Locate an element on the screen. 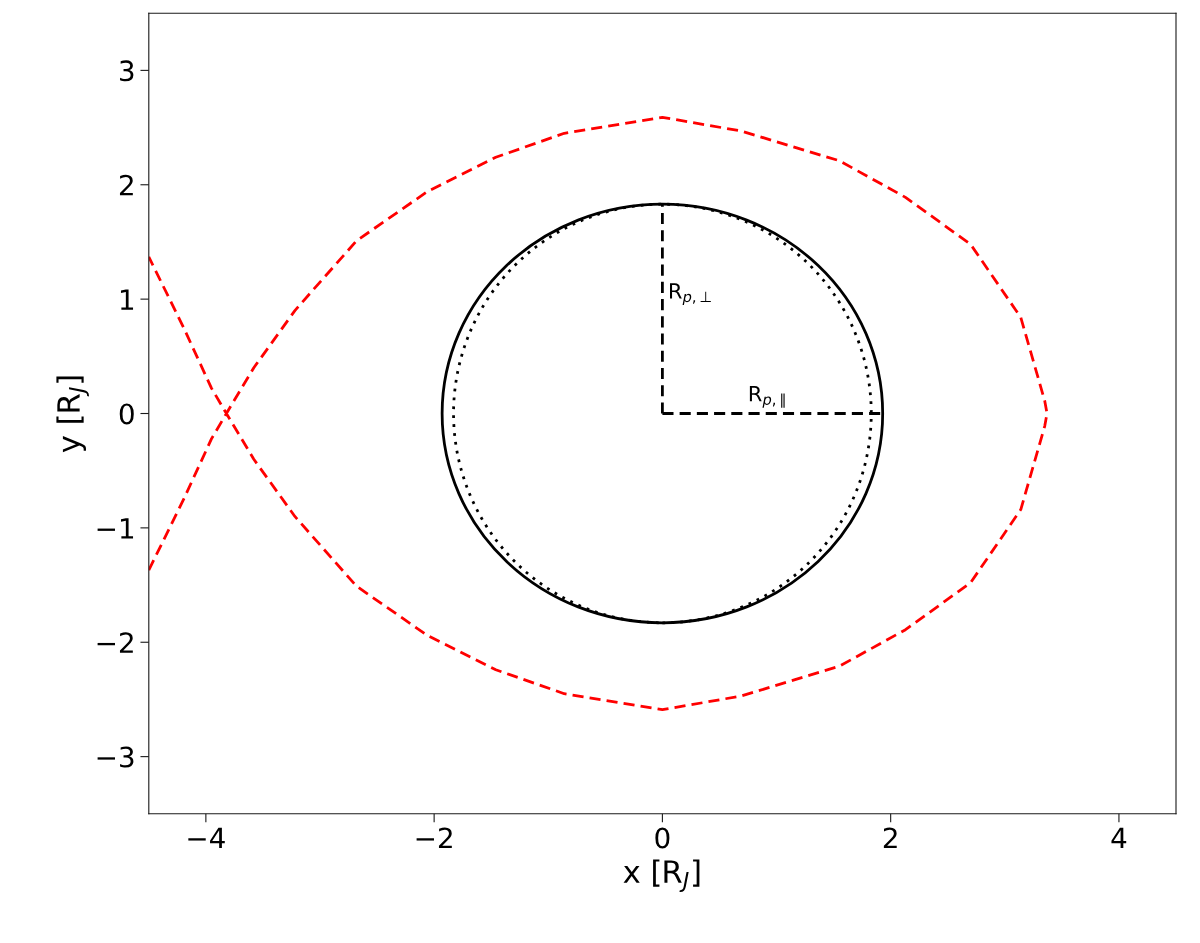 This screenshot has height=943, width=1200. x-tick-label: 4 is located at coordinates (1119, 838).